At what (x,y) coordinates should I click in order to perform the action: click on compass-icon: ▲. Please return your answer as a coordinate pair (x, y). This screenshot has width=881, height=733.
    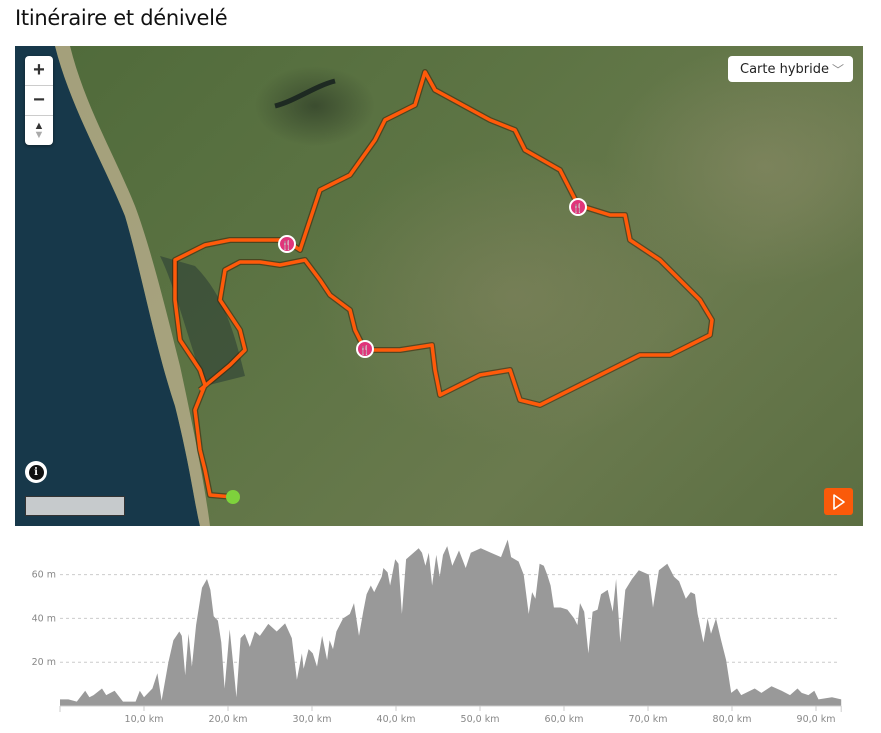
    Looking at the image, I should click on (39, 125).